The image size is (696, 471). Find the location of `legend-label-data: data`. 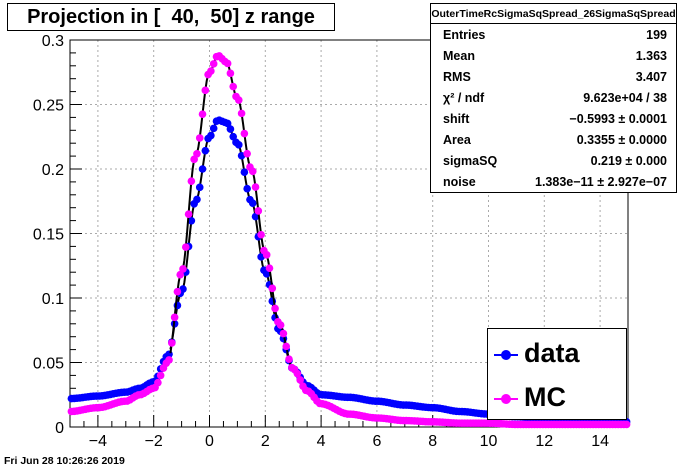

legend-label-data: data is located at coordinates (552, 353).